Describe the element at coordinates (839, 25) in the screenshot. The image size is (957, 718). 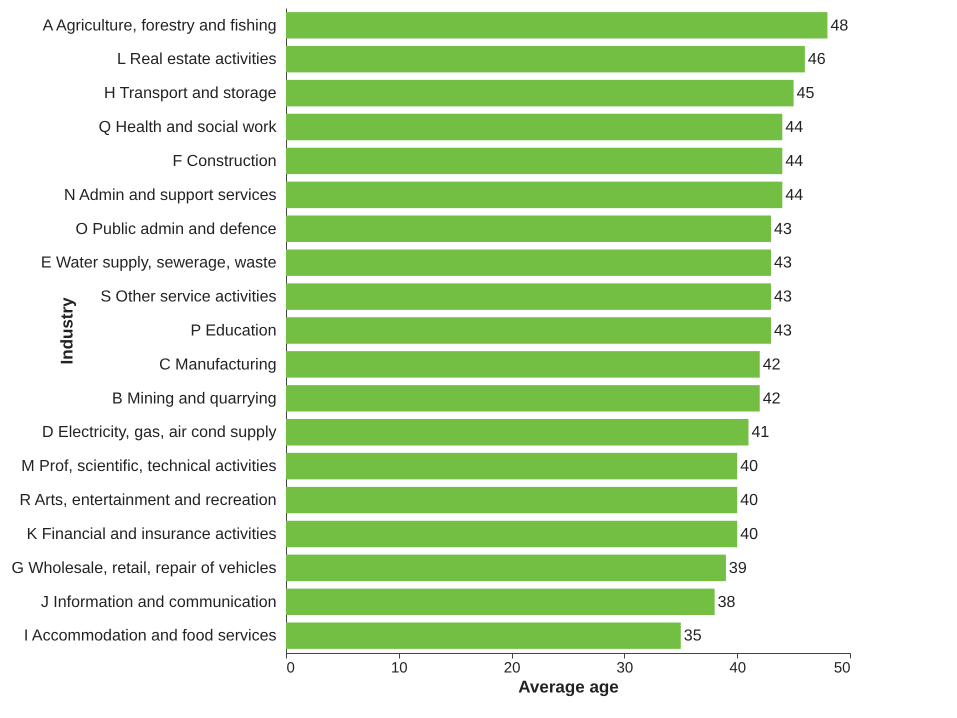
I see `data-label: 48` at that location.